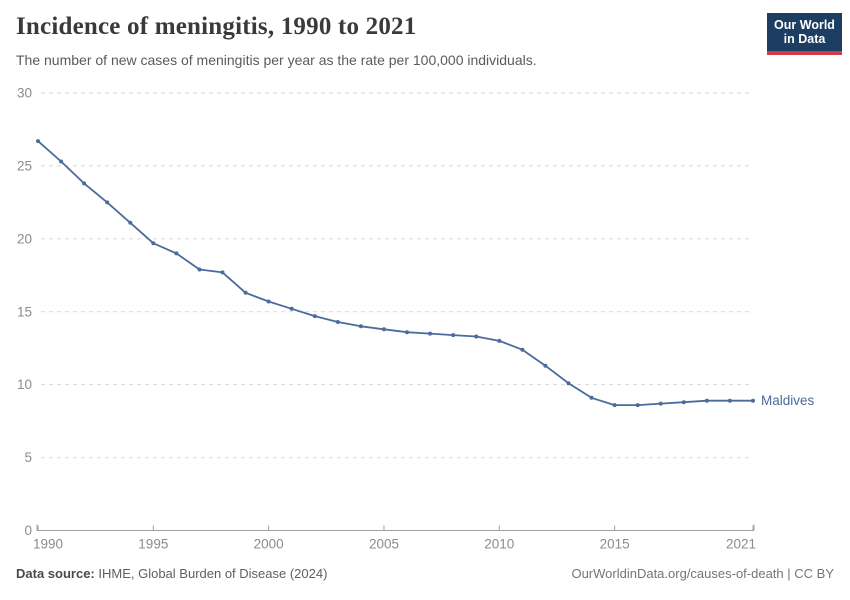 The height and width of the screenshot is (600, 850). I want to click on chart-title: Incidence of meningitis, 1990 to 2021, so click(216, 26).